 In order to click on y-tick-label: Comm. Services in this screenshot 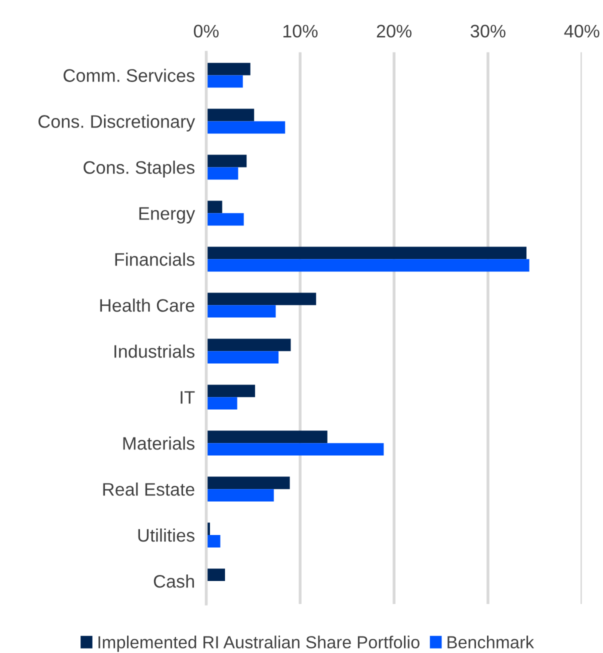, I will do `click(129, 75)`.